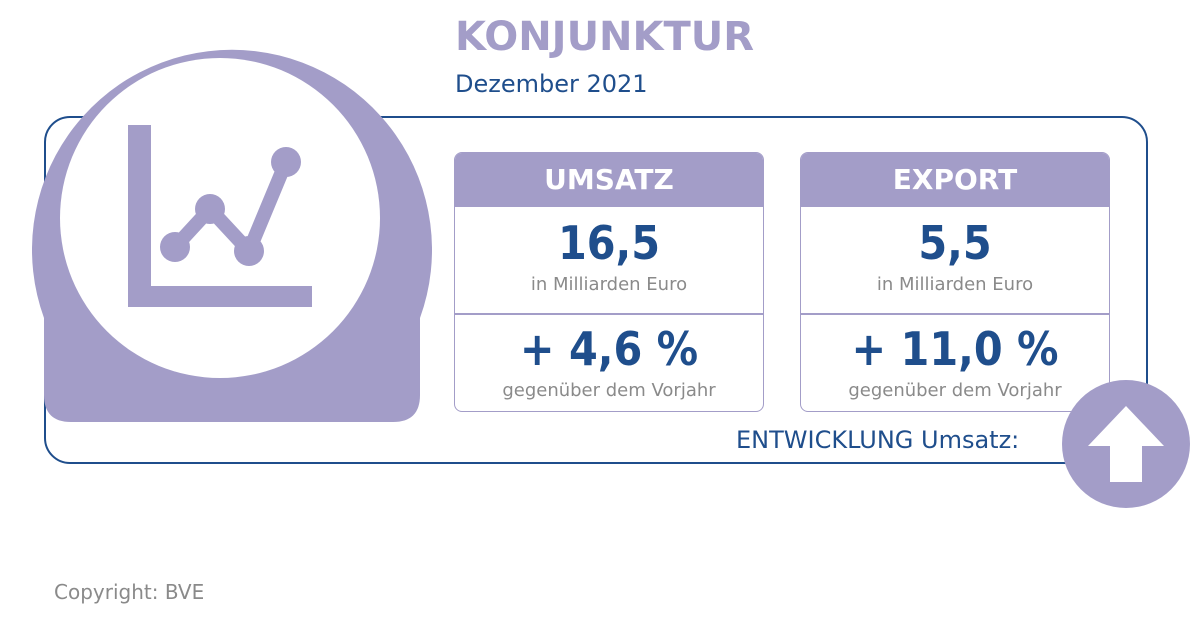  What do you see at coordinates (609, 390) in the screenshot?
I see `umsatz-change-label: gegenüber dem Vorjahr` at bounding box center [609, 390].